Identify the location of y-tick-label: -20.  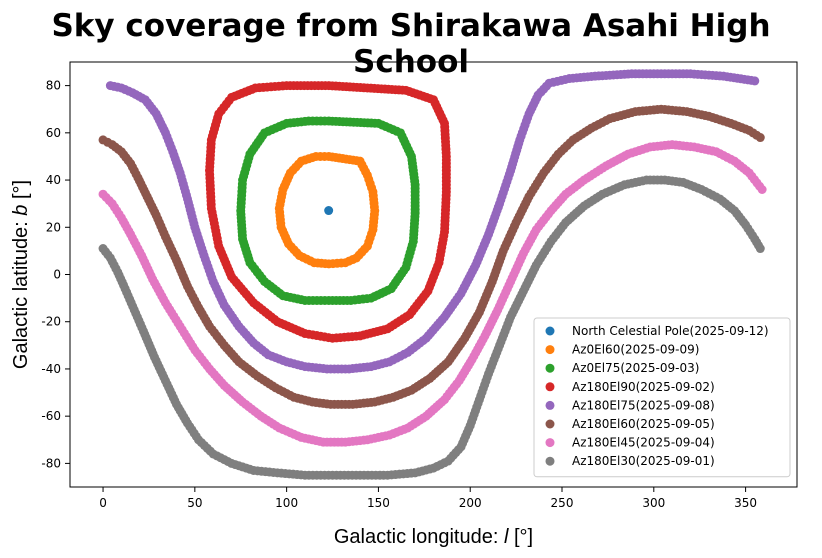
(51, 322).